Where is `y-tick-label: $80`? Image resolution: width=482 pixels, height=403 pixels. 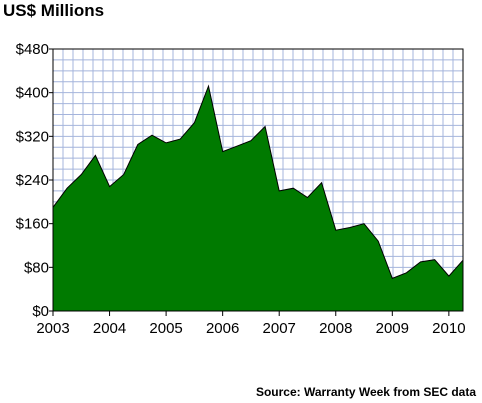 y-tick-label: $80 is located at coordinates (36, 267).